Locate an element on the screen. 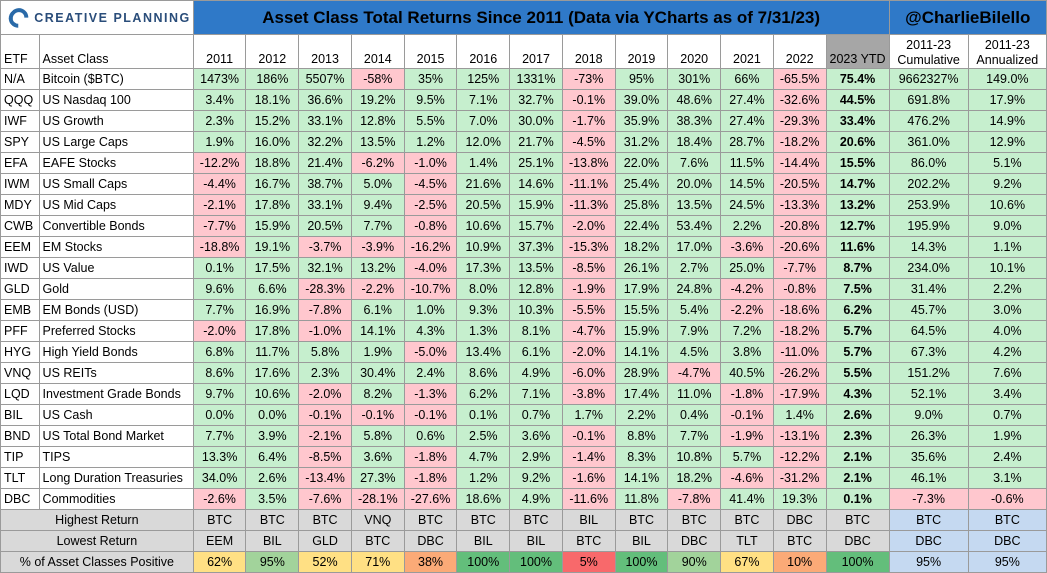 This screenshot has width=1047, height=573. return-cell: 37.3% is located at coordinates (536, 247).